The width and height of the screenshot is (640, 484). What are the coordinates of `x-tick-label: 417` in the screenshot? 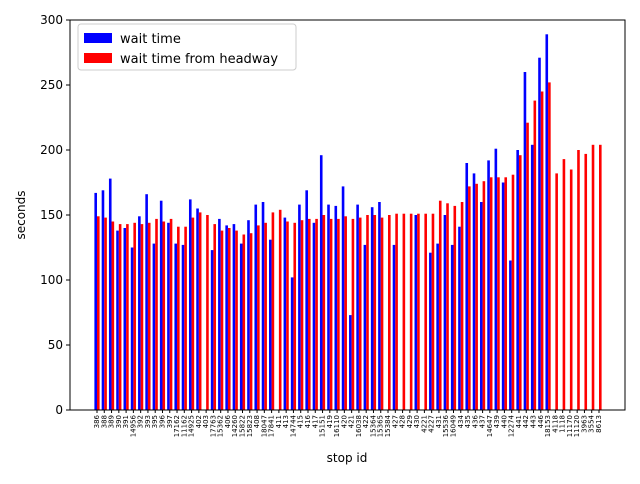 It's located at (315, 421).